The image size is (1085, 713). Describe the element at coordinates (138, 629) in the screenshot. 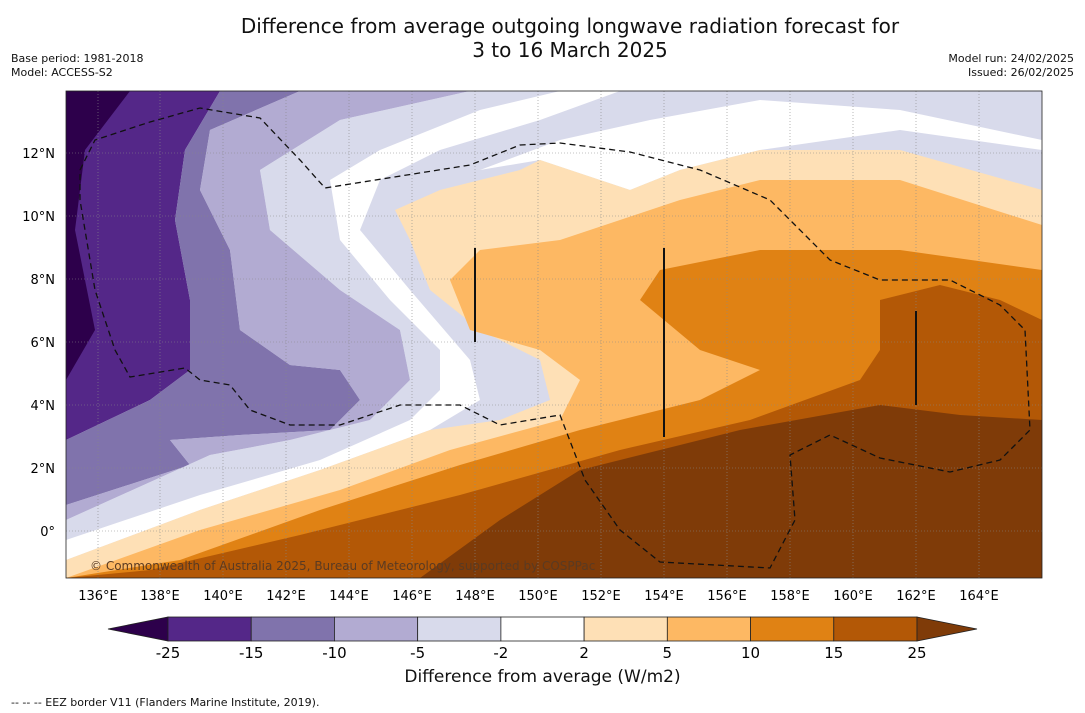

I see `colorbar-extend-low` at that location.